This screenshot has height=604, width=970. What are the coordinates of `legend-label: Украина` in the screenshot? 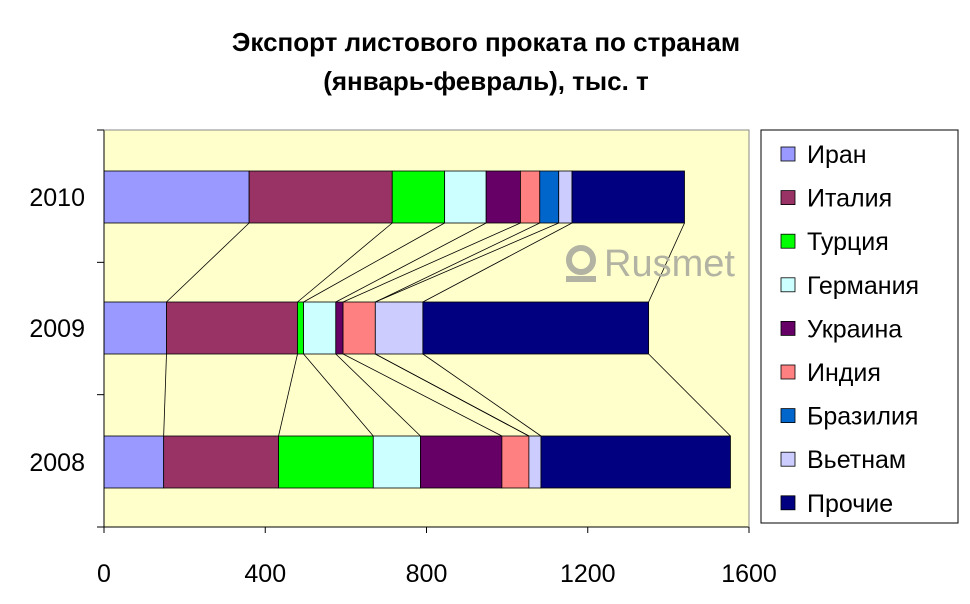 It's located at (854, 329).